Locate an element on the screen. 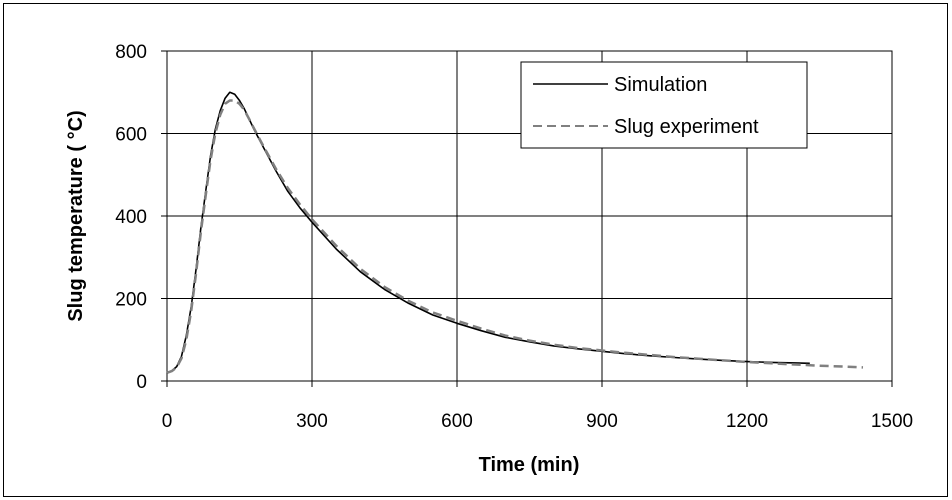 Image resolution: width=952 pixels, height=500 pixels. legend: Simulation Slug experiment is located at coordinates (664, 105).